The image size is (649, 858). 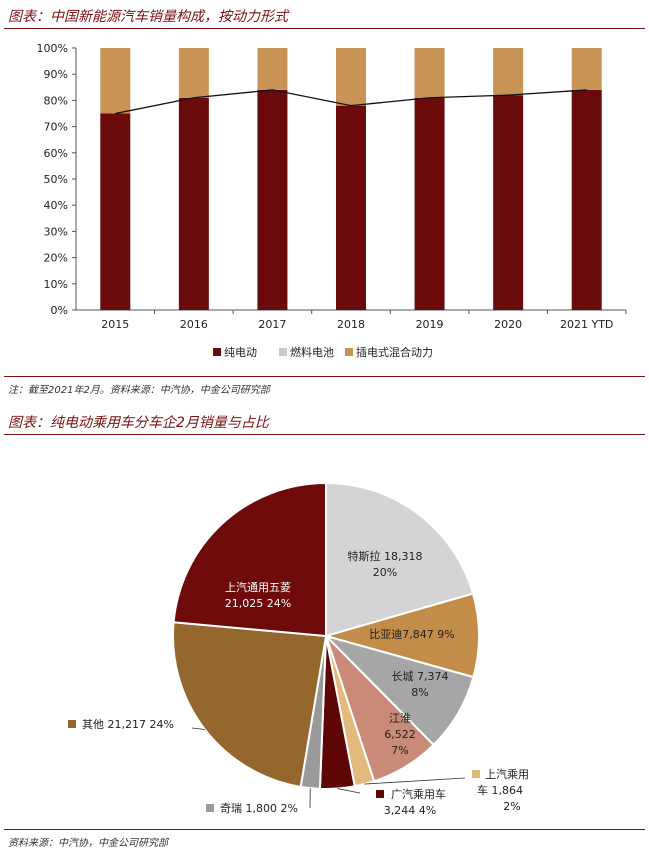 I want to click on x-tick-label: 2021 YTD, so click(x=586, y=324).